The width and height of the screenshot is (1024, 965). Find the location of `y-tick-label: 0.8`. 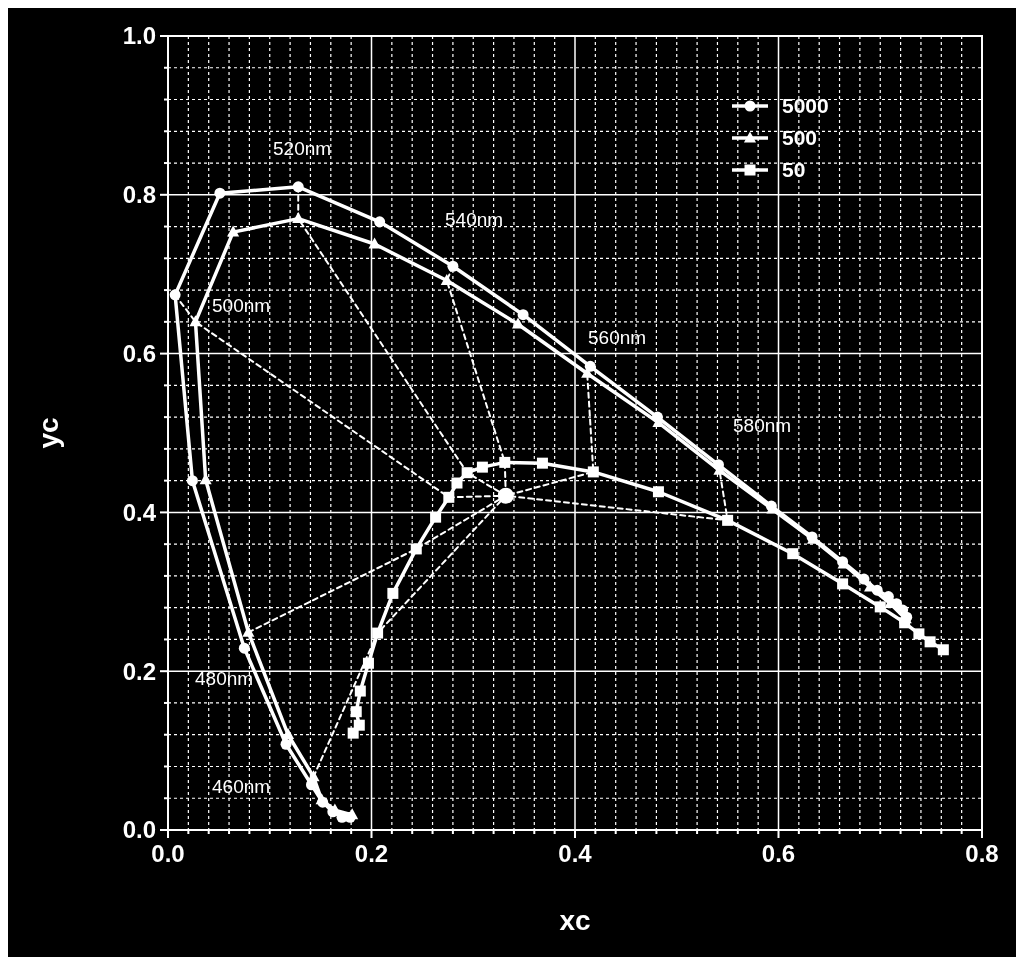

y-tick-label: 0.8 is located at coordinates (139, 195).